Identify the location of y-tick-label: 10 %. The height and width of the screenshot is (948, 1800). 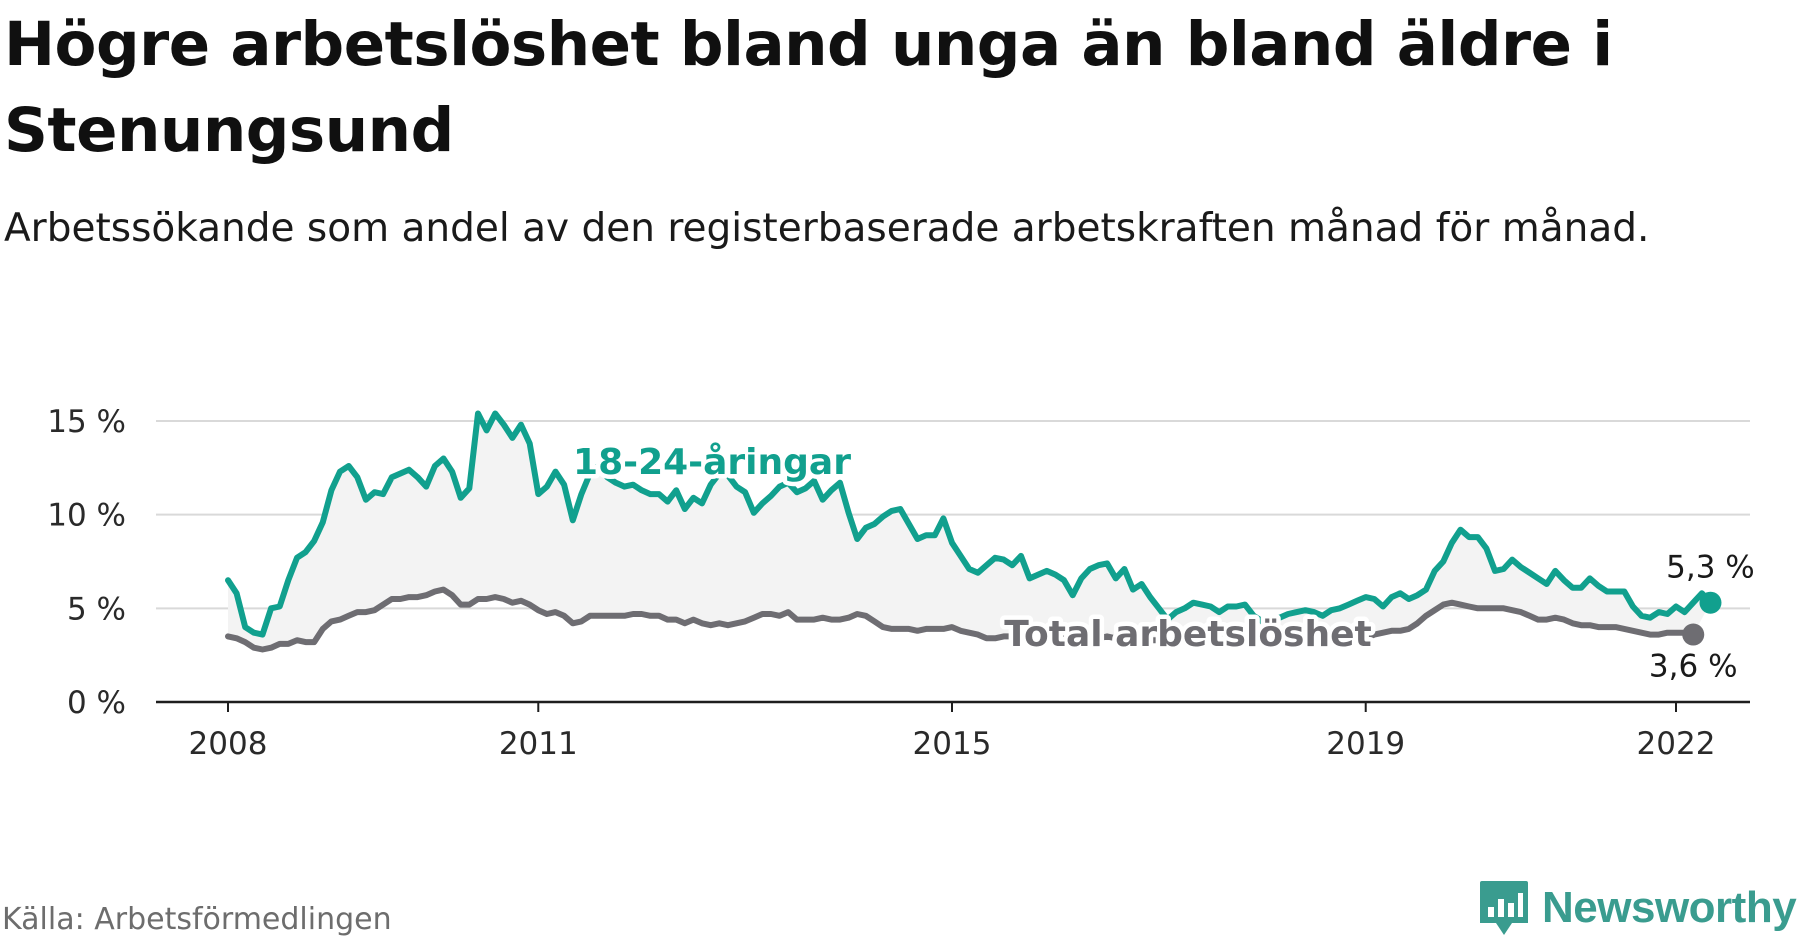
(86, 516).